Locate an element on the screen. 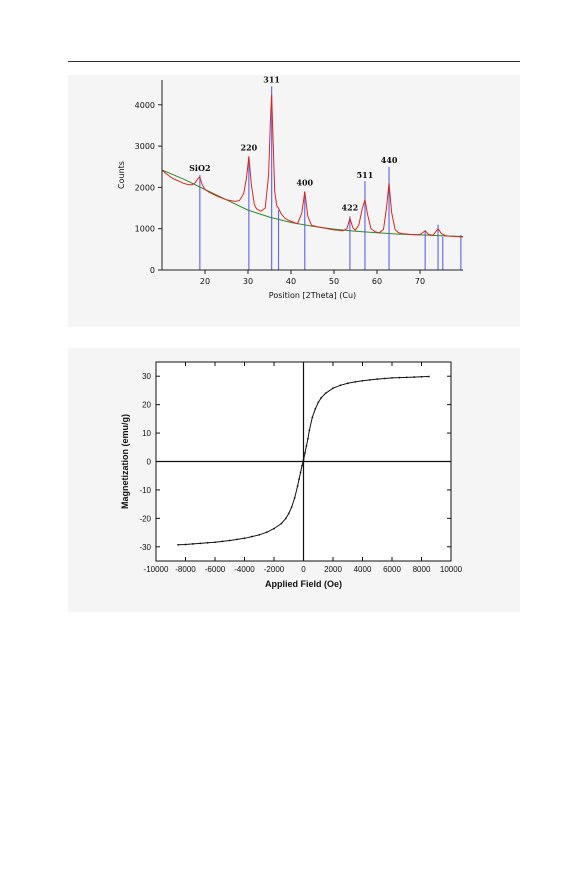  vsm-x-tick-label: -2000 is located at coordinates (274, 569).